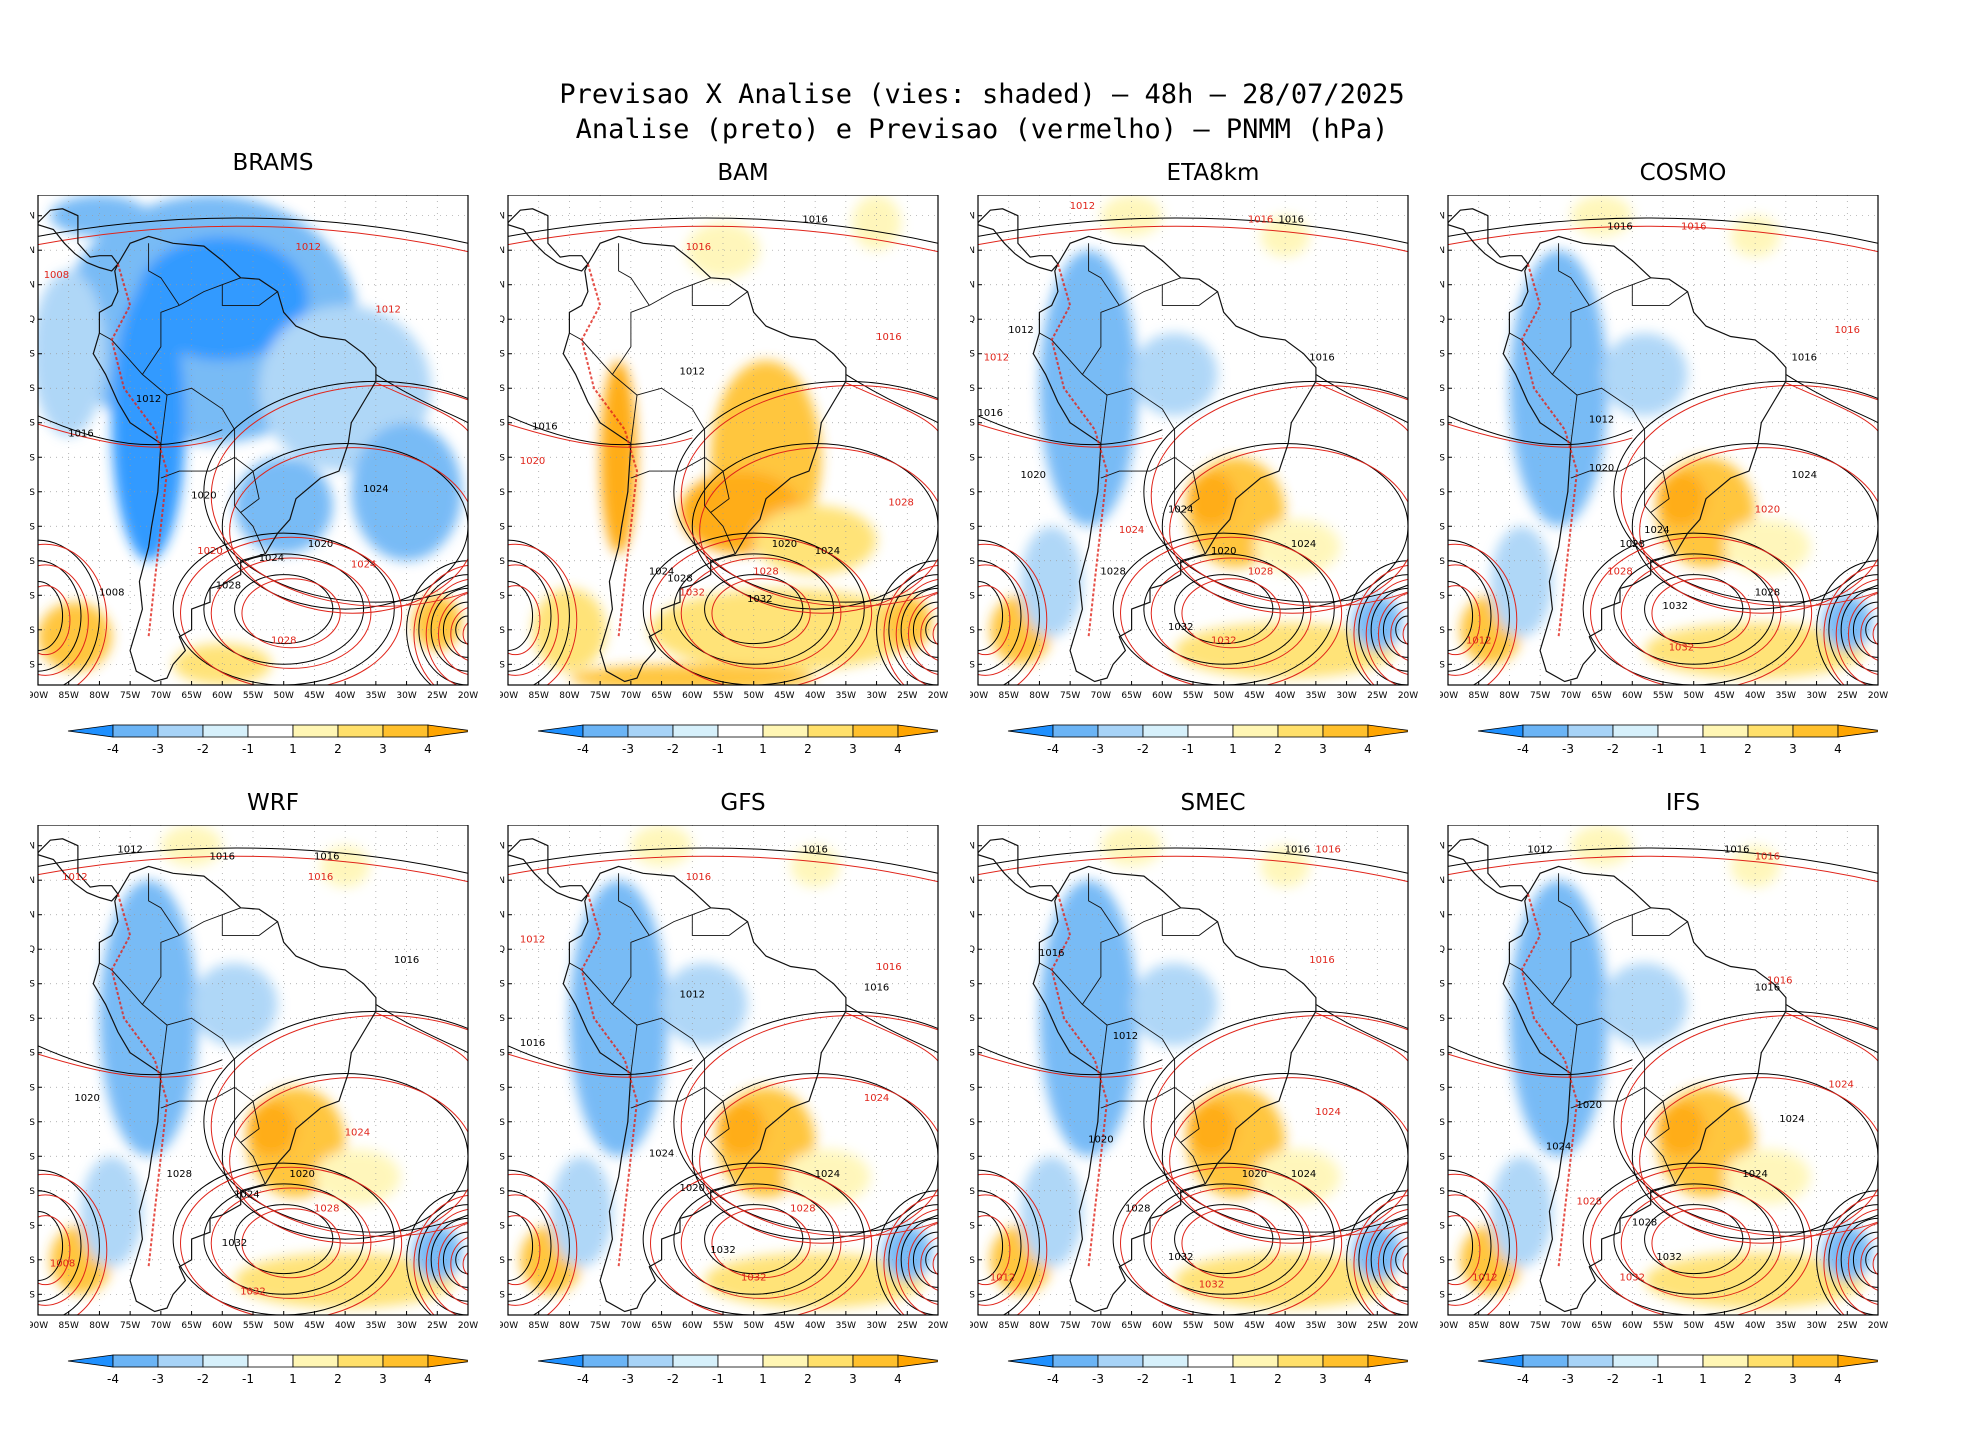 The height and width of the screenshot is (1436, 1964). Describe the element at coordinates (1442, 950) in the screenshot. I see `lat-tick-label: EQ` at that location.